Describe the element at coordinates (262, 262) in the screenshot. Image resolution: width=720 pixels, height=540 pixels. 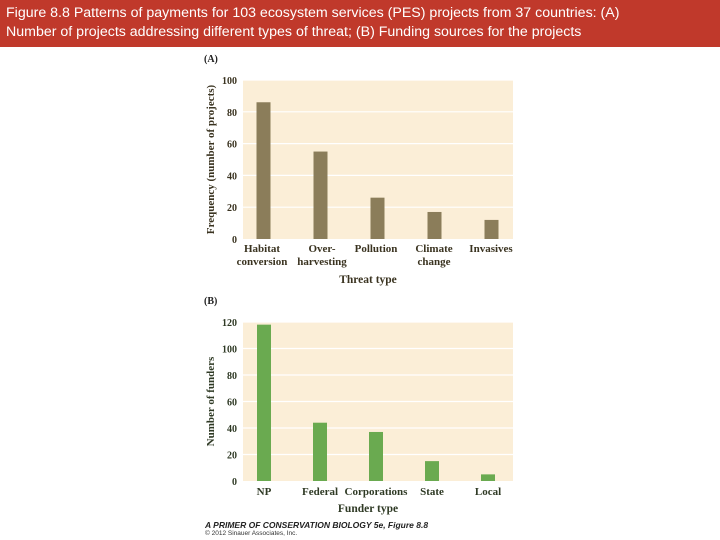
I see `xtick-label-a: conversion` at that location.